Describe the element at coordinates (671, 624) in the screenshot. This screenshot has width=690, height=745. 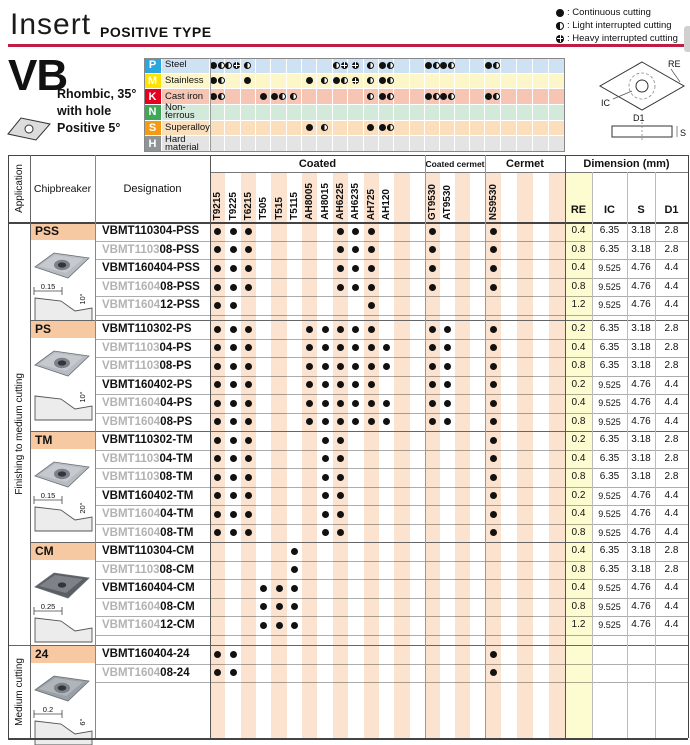
I see `dim-value: 4.4` at that location.